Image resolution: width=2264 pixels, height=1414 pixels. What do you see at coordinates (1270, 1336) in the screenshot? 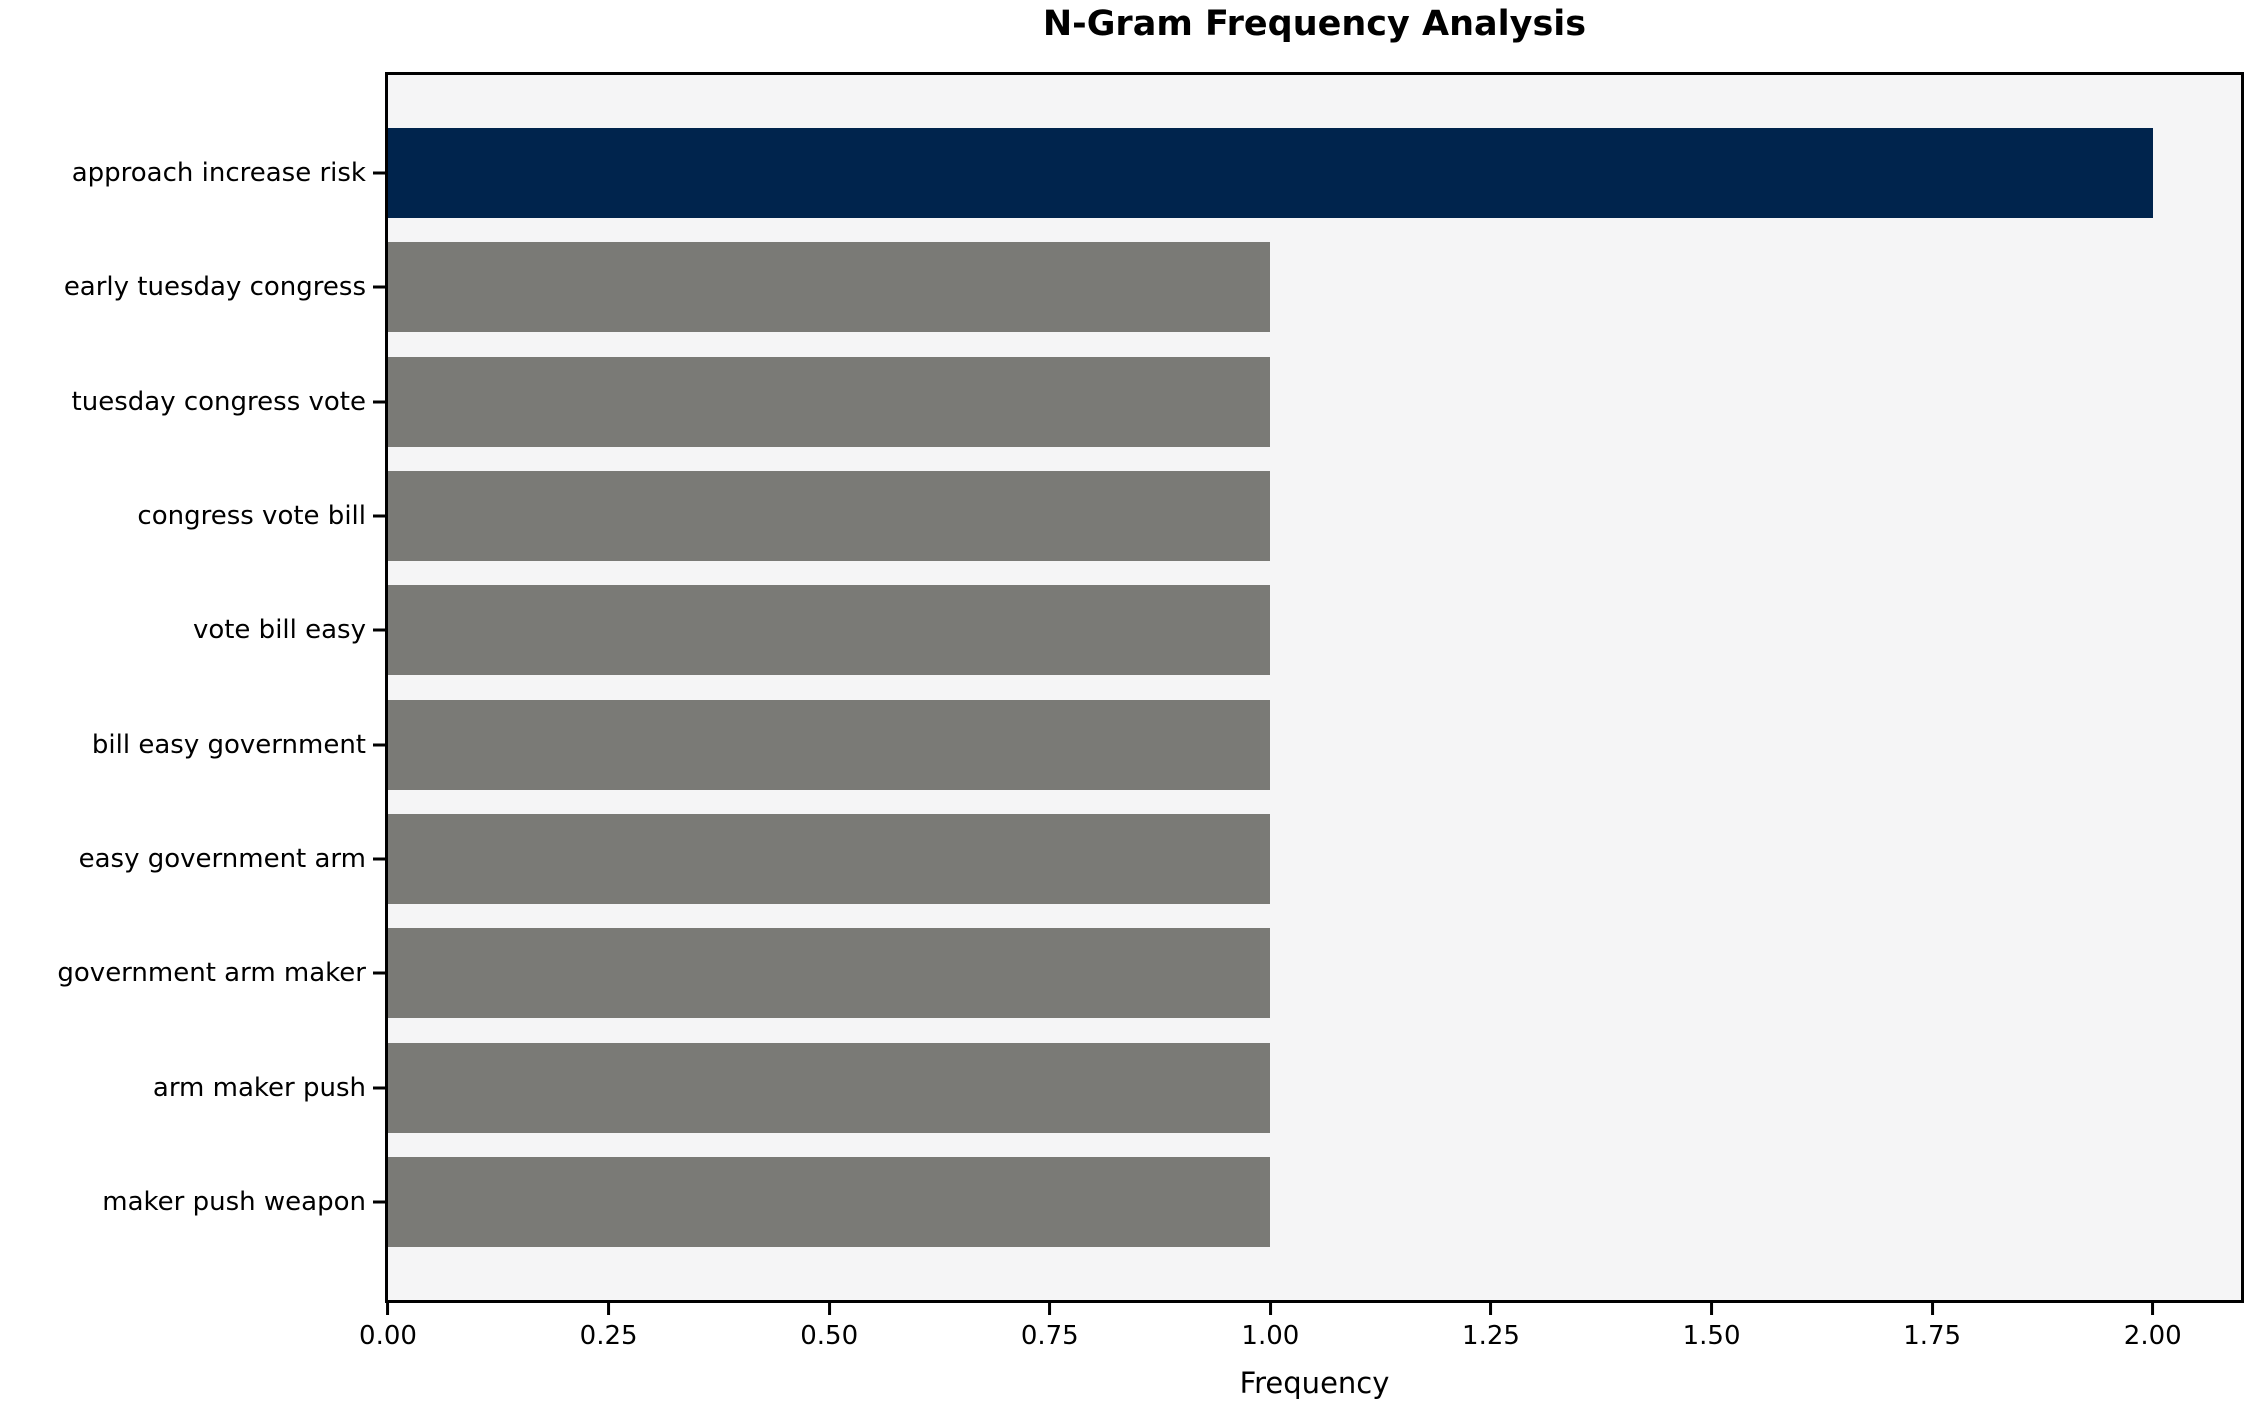
I see `x-tick-label: 1.00` at bounding box center [1270, 1336].